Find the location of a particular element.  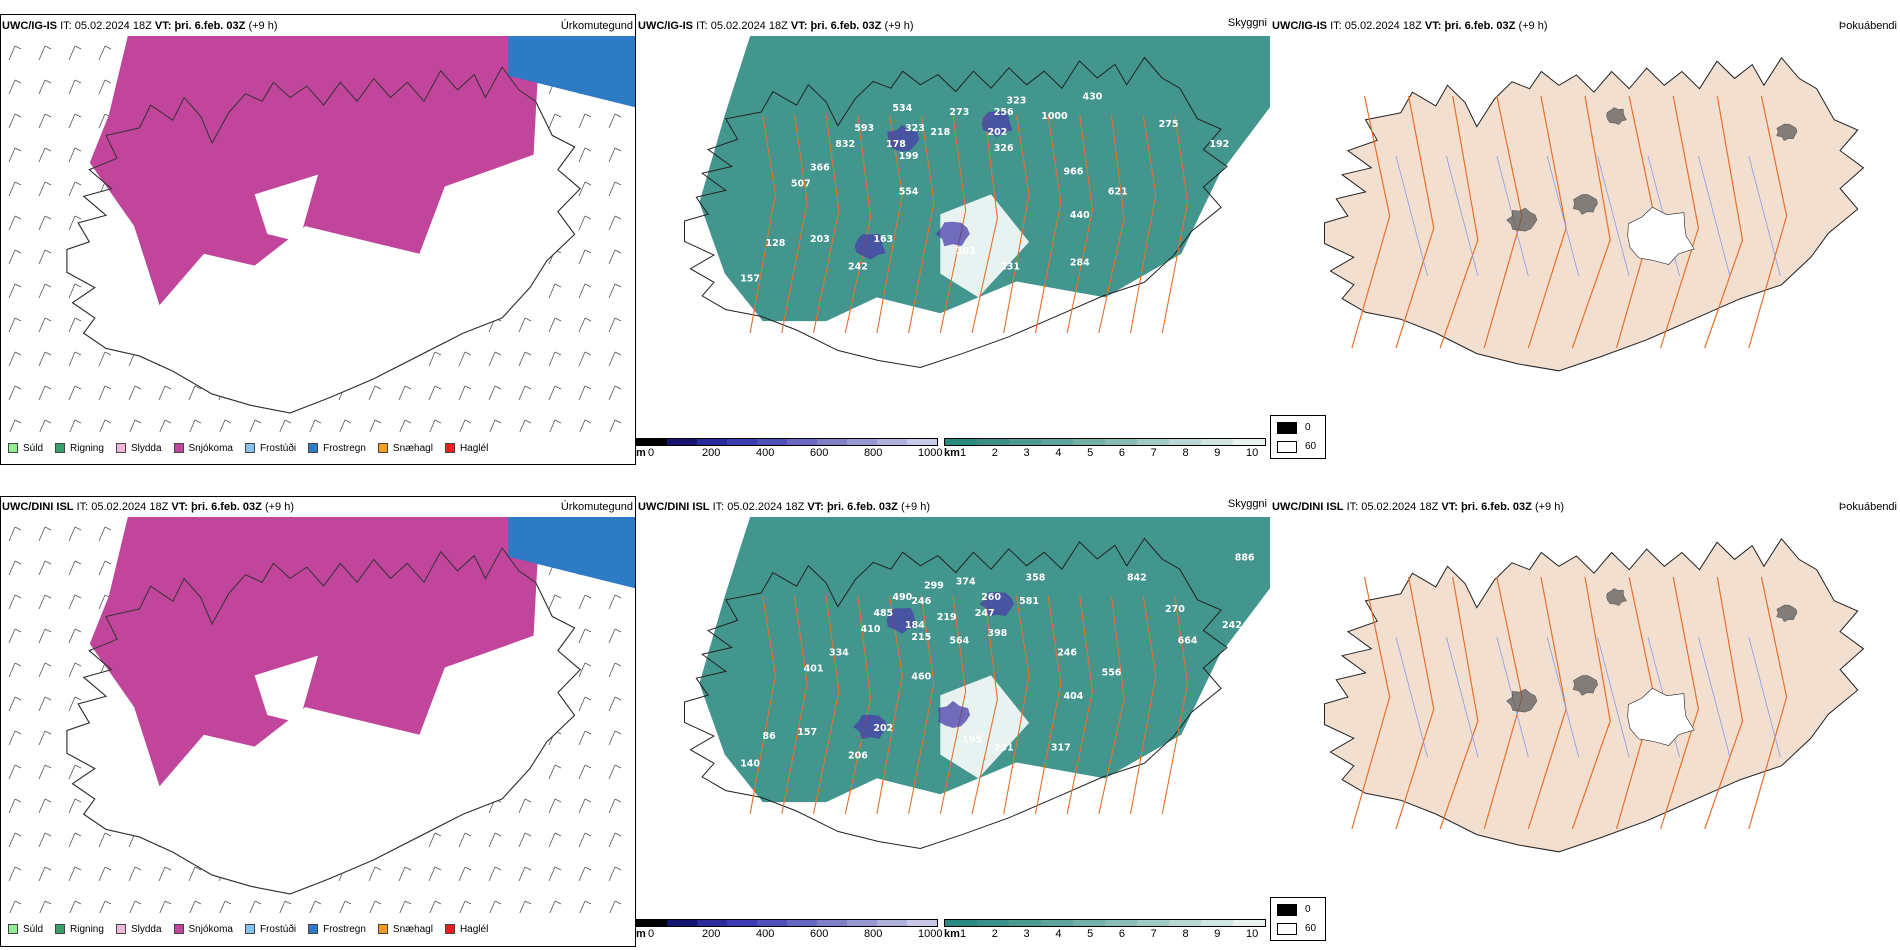

elevation-label: 1000 is located at coordinates (1054, 116).